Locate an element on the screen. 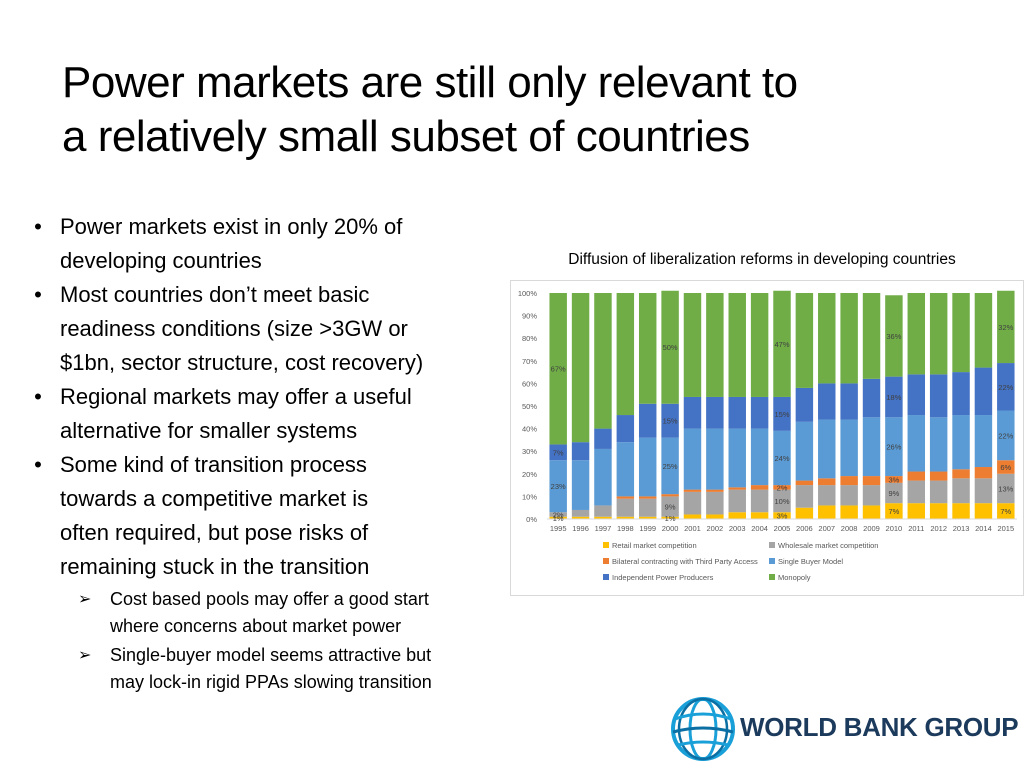 The height and width of the screenshot is (768, 1024). data-label: 2% is located at coordinates (558, 514).